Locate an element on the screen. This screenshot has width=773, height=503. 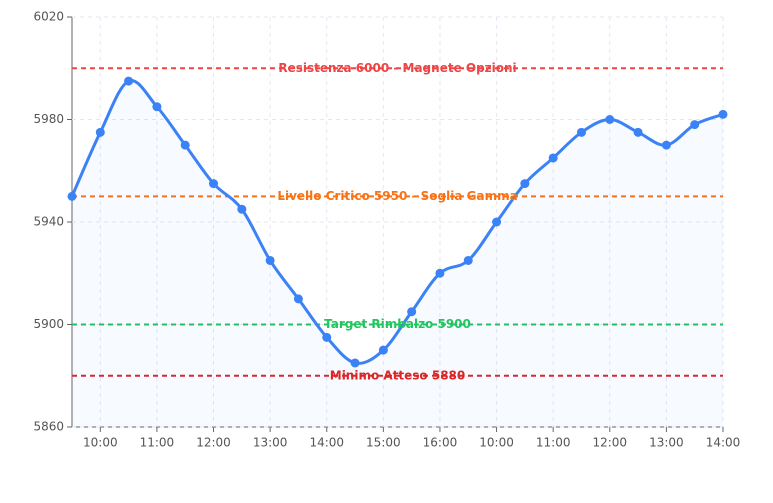
reference-label: Minimo Atteso 5880 is located at coordinates (398, 375).